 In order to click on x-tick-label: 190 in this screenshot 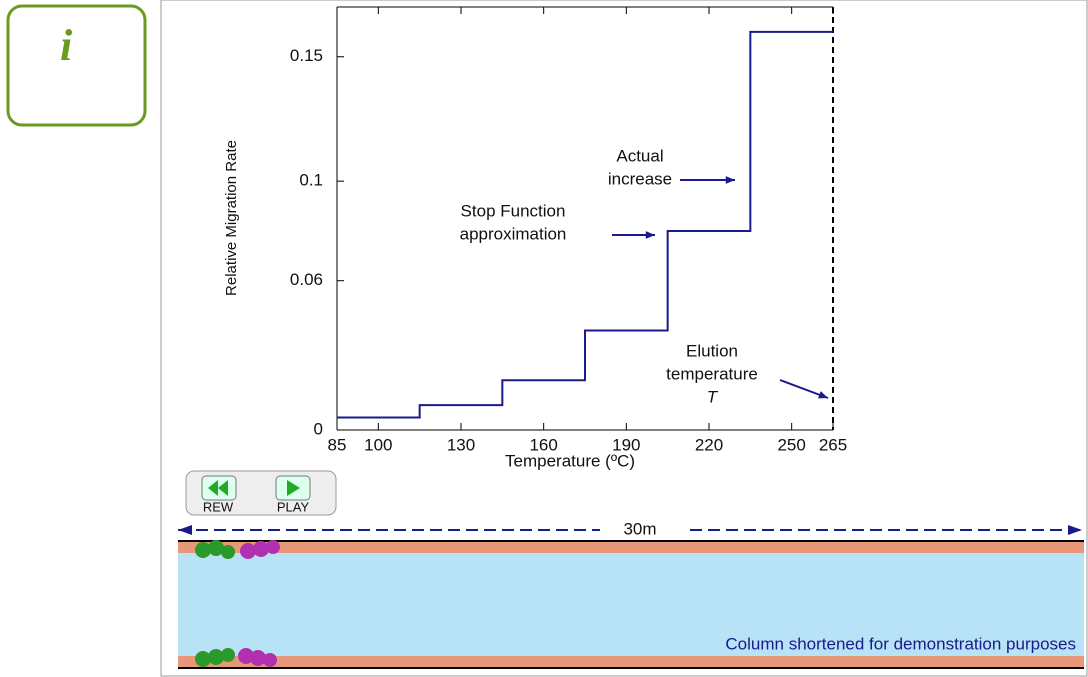, I will do `click(626, 444)`.